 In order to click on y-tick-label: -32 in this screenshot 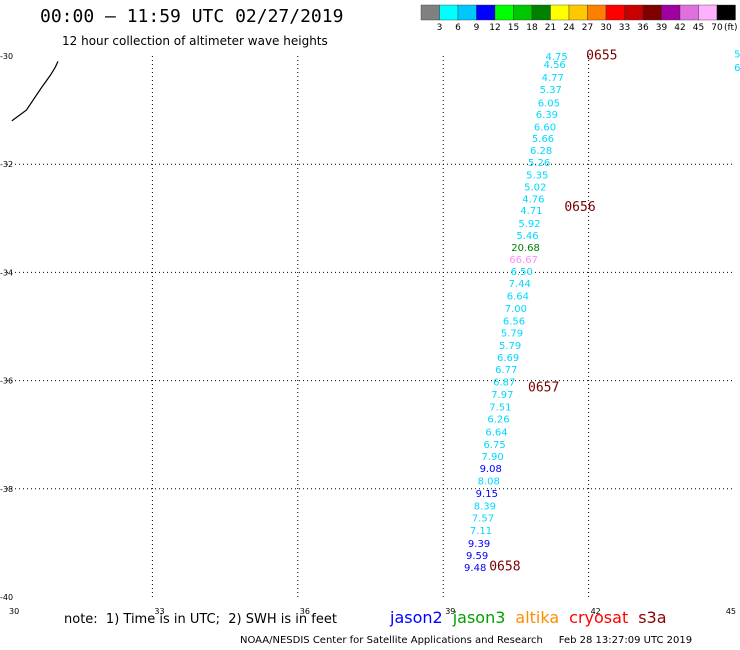, I will do `click(6, 164)`.